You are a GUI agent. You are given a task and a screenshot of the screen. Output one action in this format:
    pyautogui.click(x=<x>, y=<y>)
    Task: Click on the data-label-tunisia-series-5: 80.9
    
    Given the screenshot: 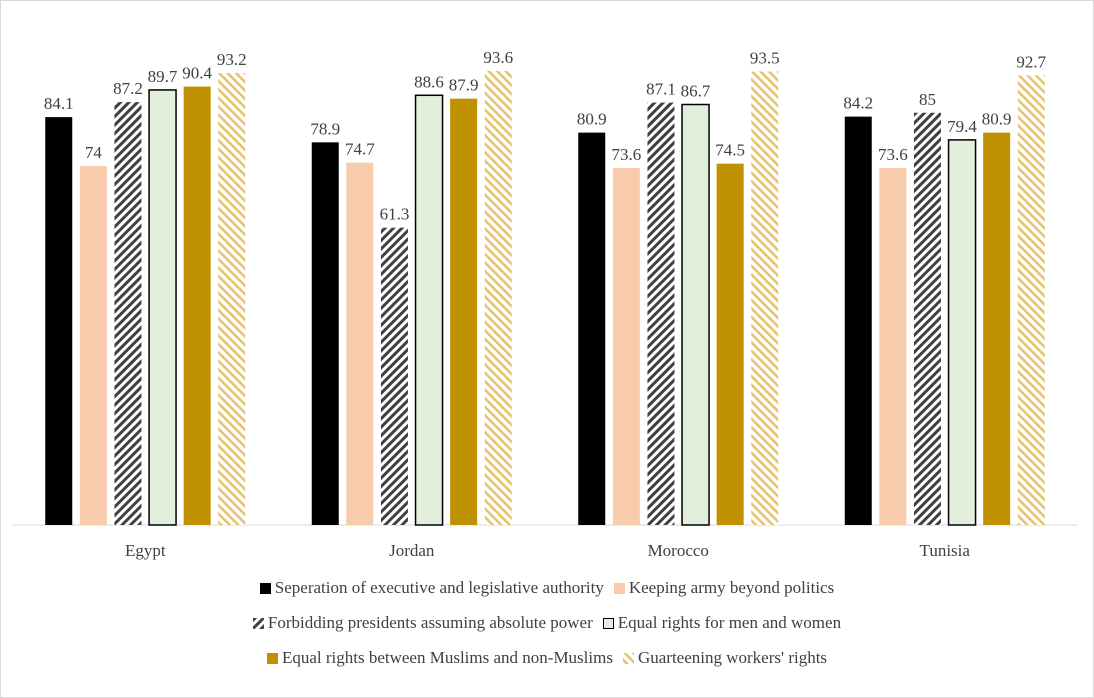 What is the action you would take?
    pyautogui.click(x=997, y=119)
    